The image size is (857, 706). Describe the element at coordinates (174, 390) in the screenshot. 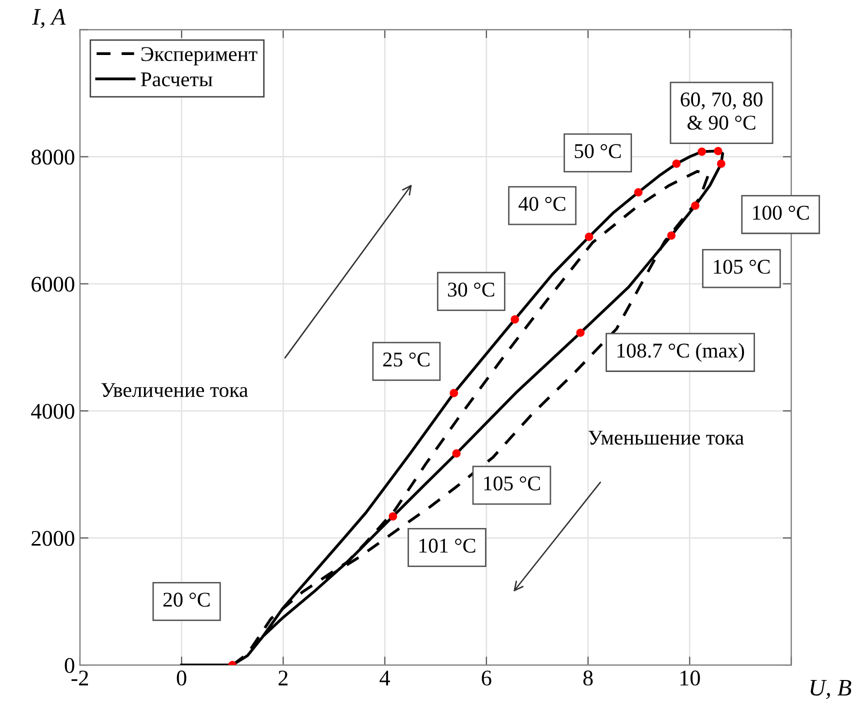

I see `annotation: Увеличение тока` at that location.